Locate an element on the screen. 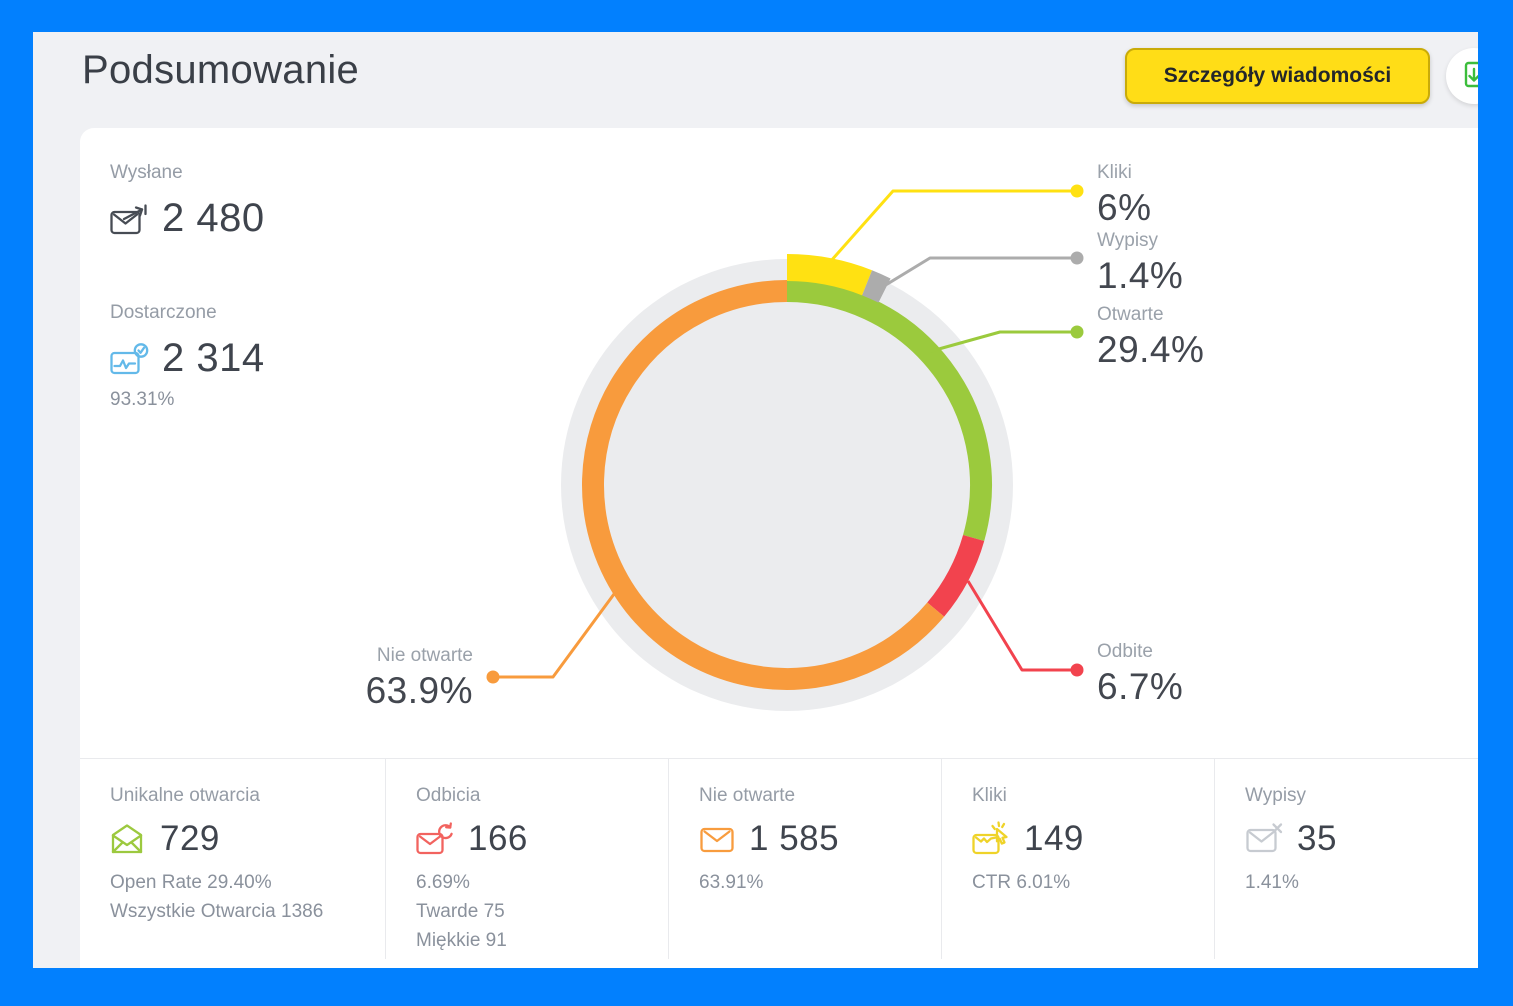 The width and height of the screenshot is (1513, 1006). callout-opened-label: Otwarte is located at coordinates (1130, 314).